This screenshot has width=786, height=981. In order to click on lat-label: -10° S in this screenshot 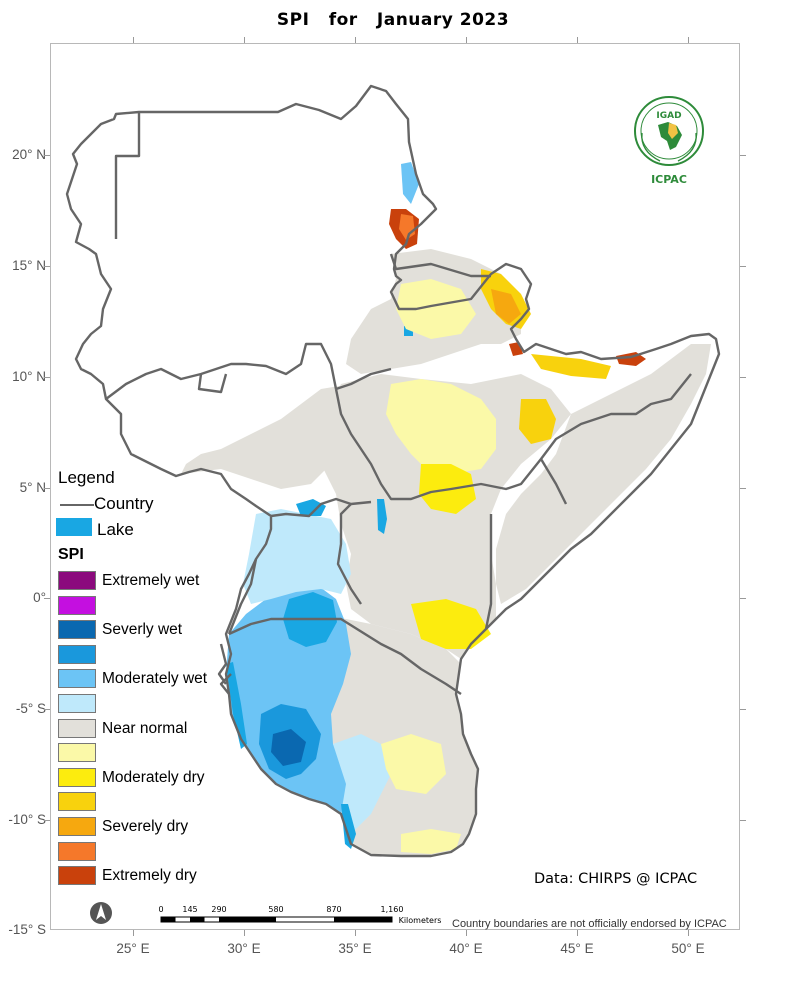, I will do `click(27, 819)`.